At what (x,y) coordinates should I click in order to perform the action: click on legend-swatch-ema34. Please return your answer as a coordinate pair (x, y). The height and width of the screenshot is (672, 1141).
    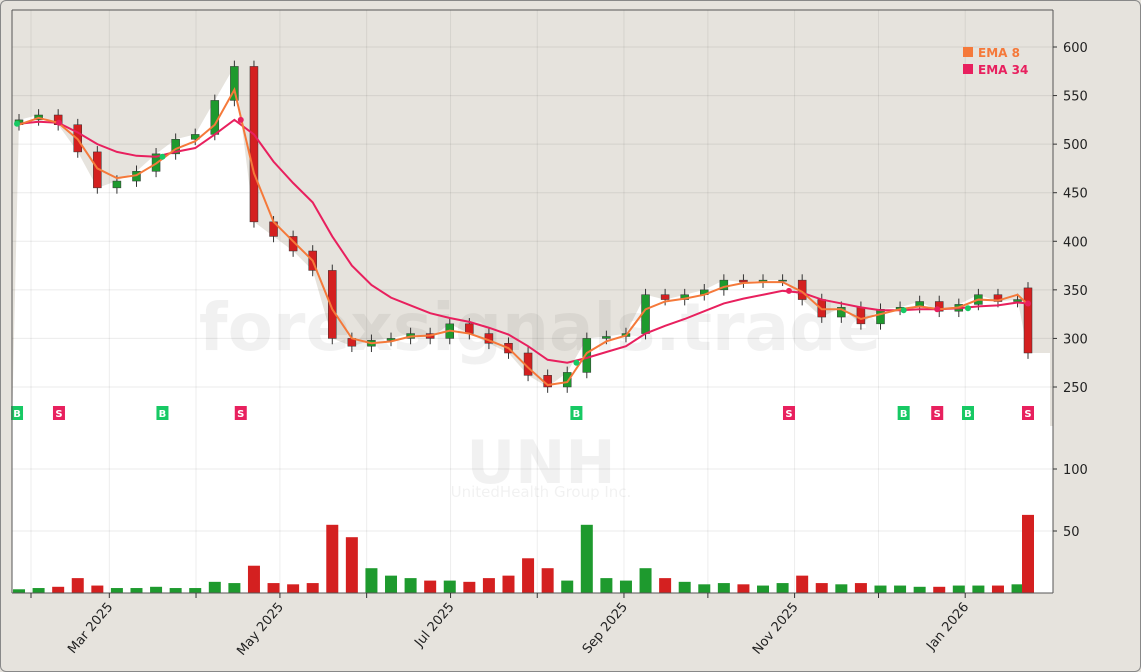
    Looking at the image, I should click on (968, 69).